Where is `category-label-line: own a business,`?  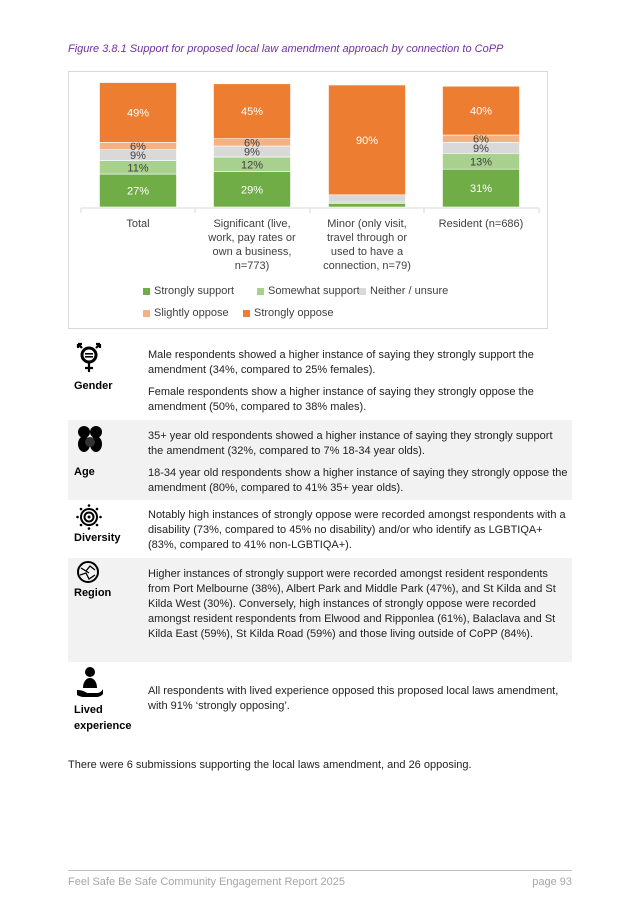
category-label-line: own a business, is located at coordinates (252, 252).